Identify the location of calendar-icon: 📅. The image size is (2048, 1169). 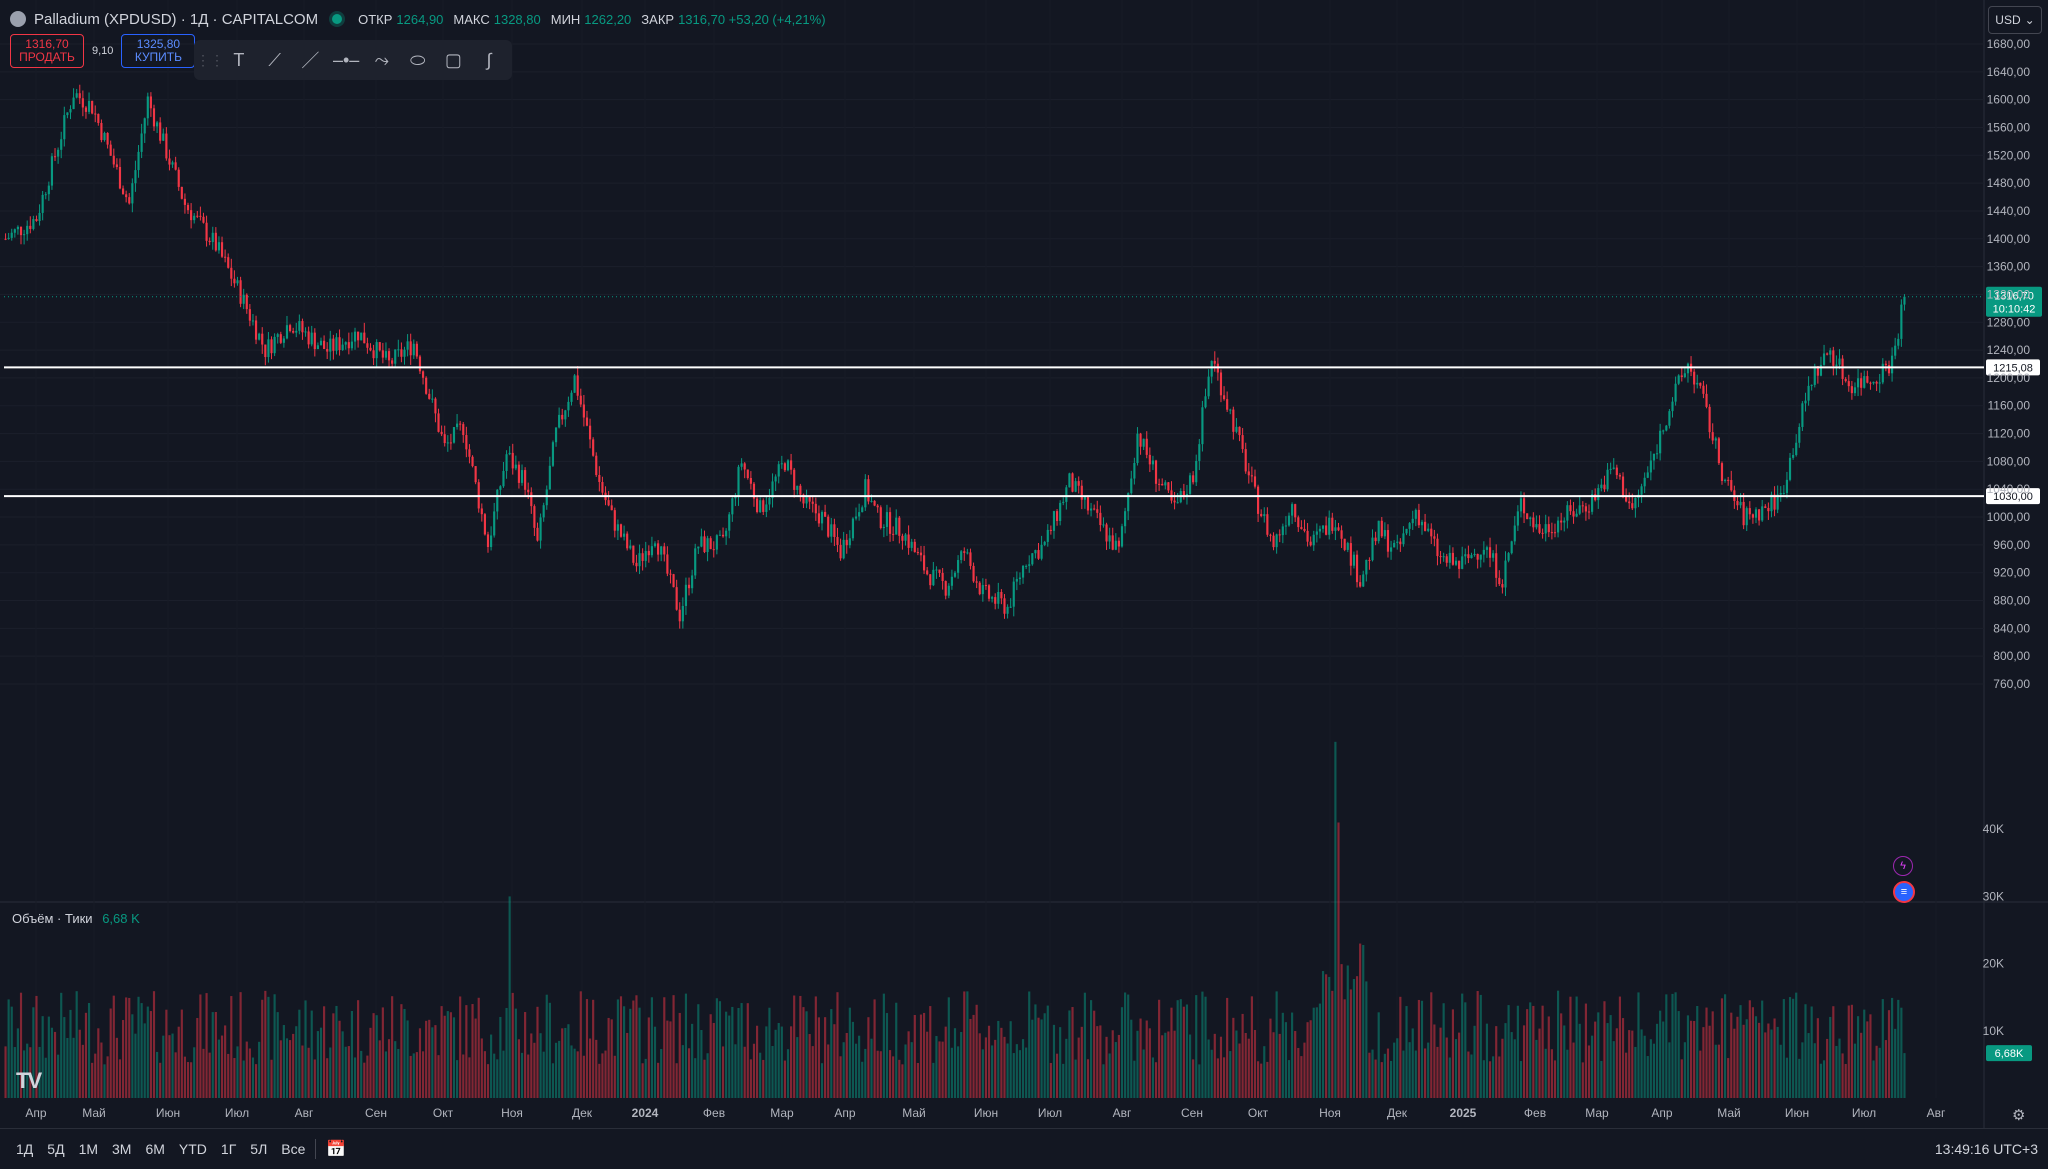
(336, 1149).